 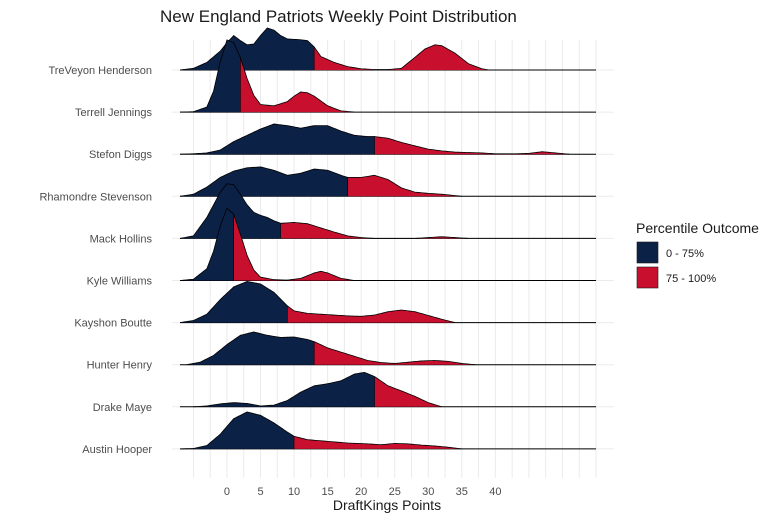 I want to click on ridge-treveyon-henderson, so click(x=387, y=49).